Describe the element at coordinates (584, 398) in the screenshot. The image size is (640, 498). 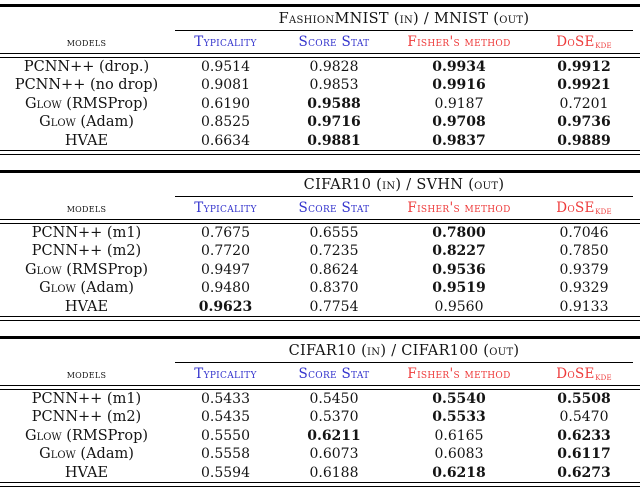
I see `metric-value: 0.5508` at that location.